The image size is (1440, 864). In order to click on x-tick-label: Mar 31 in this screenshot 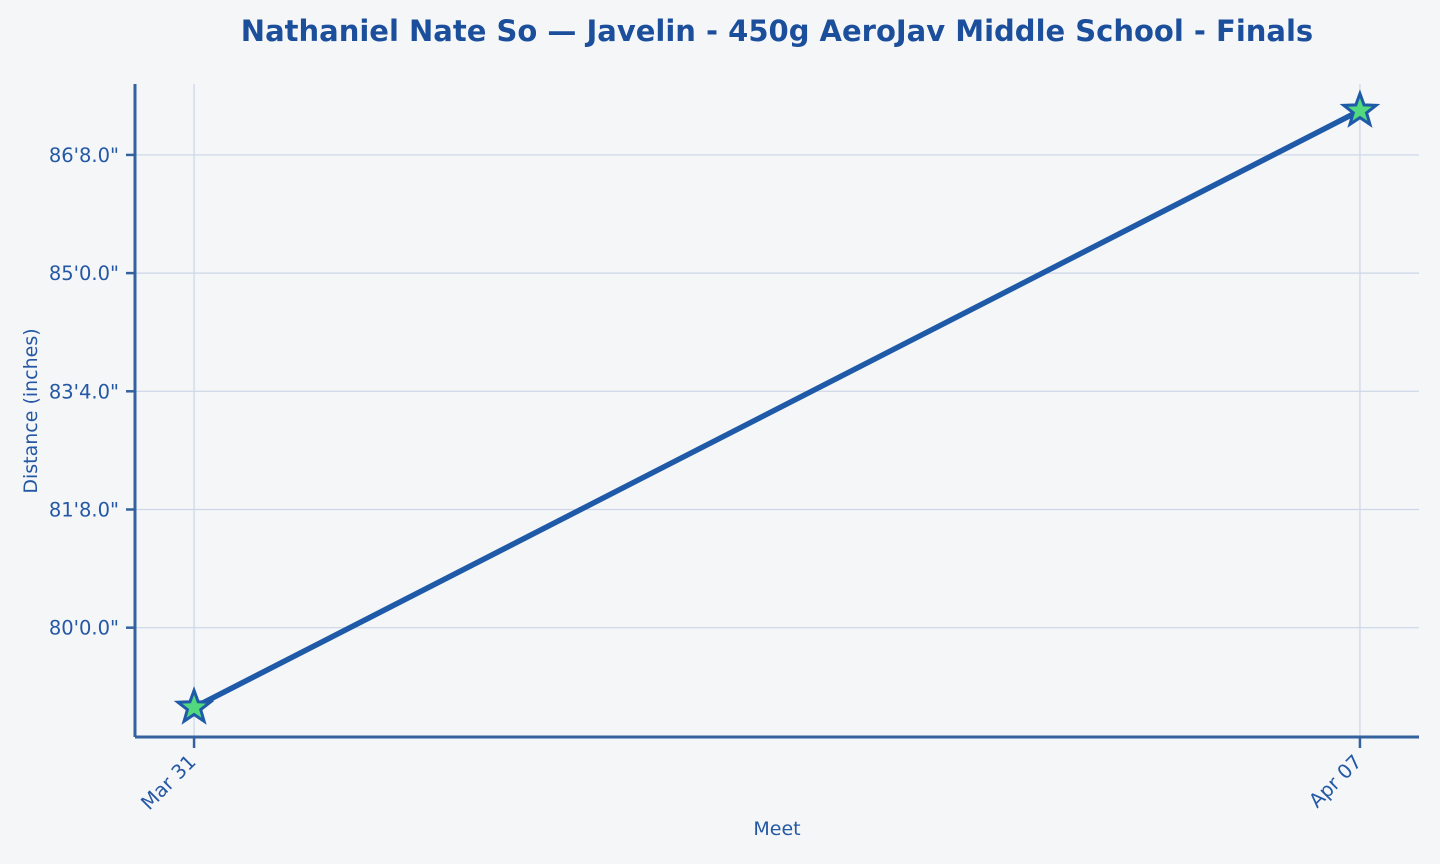, I will do `click(168, 782)`.